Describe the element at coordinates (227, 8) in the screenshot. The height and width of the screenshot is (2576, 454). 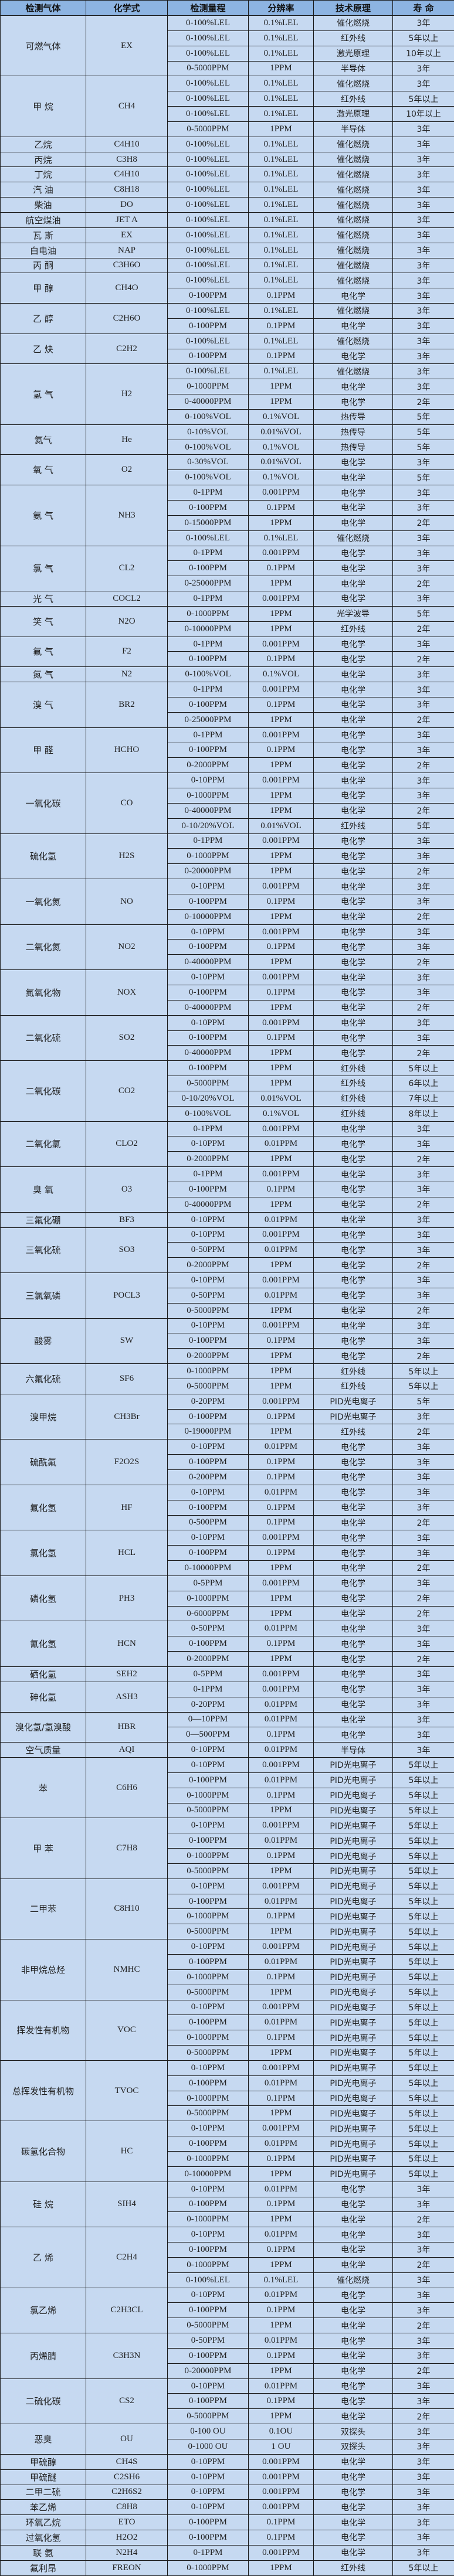
I see `table-header-row: 检测气体 化学式 检测量程 分辨率 技术原理 寿 命` at that location.